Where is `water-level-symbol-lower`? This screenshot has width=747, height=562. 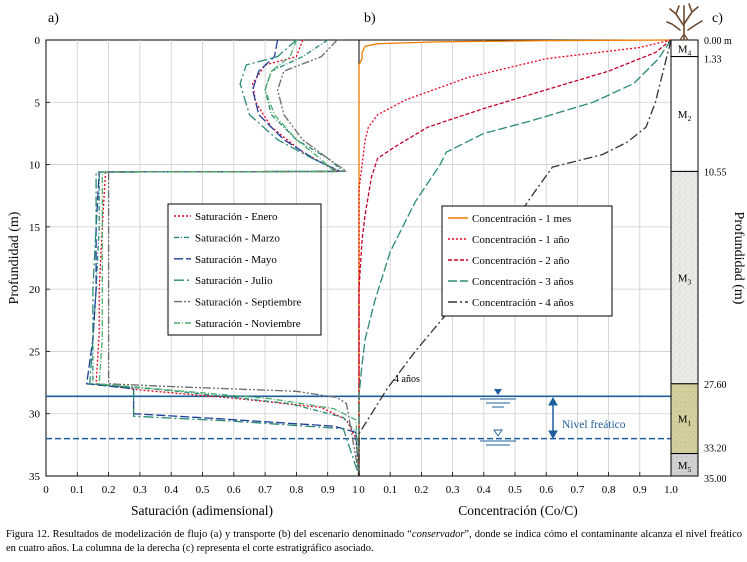
water-level-symbol-lower is located at coordinates (498, 437).